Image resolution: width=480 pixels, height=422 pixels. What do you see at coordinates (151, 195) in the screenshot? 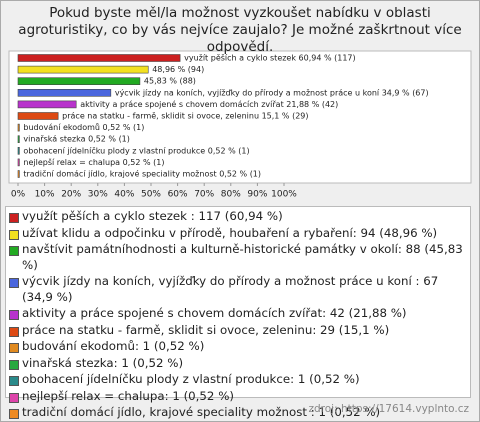
I see `x-tick-label: 50%` at bounding box center [151, 195].